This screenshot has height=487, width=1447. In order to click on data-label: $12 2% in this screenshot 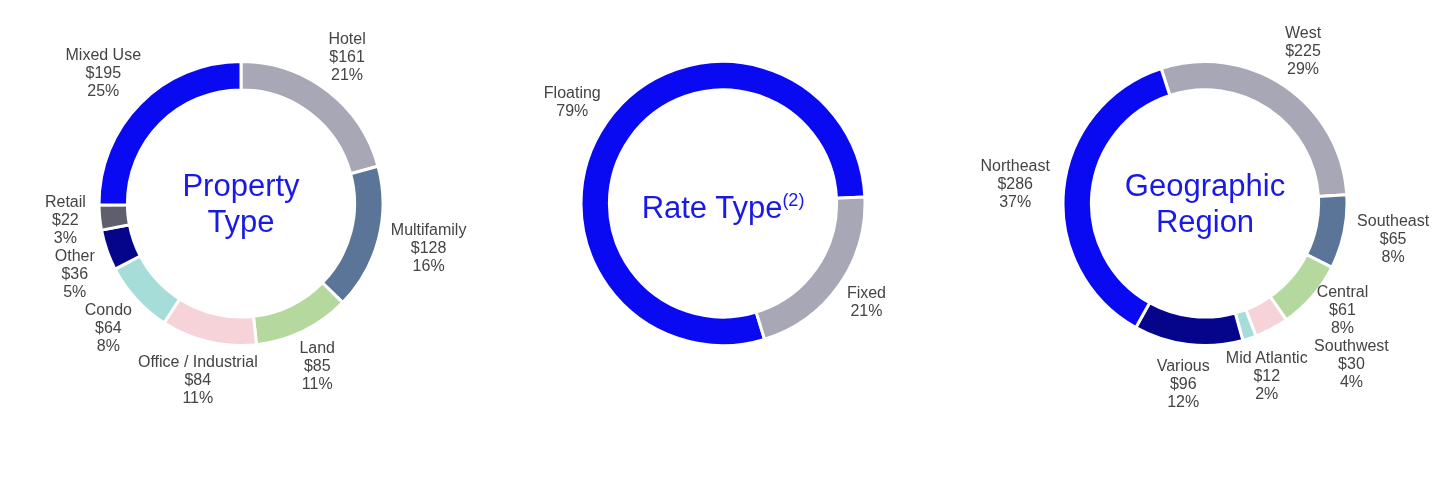, I will do `click(1267, 384)`.